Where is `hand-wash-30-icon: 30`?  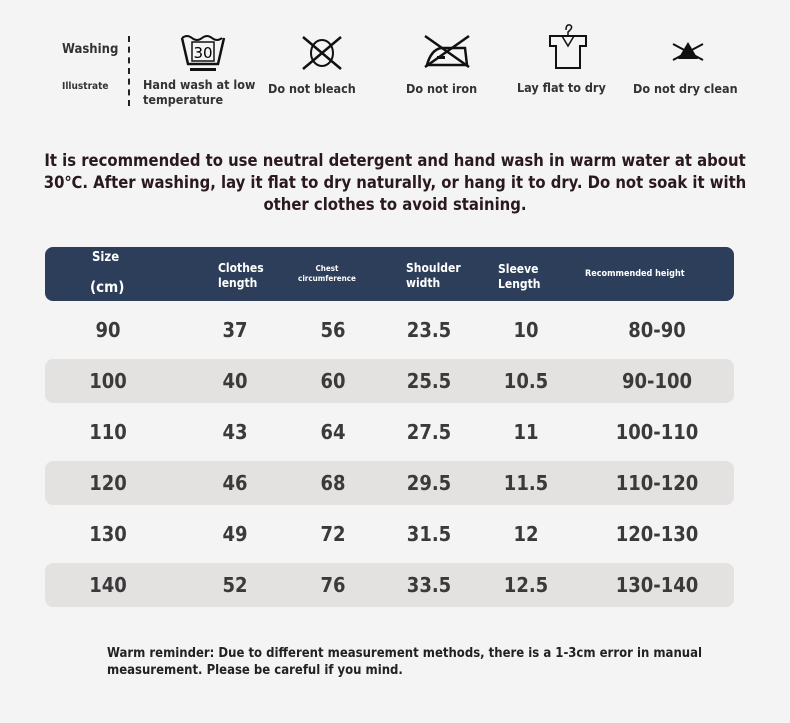 hand-wash-30-icon: 30 is located at coordinates (203, 53).